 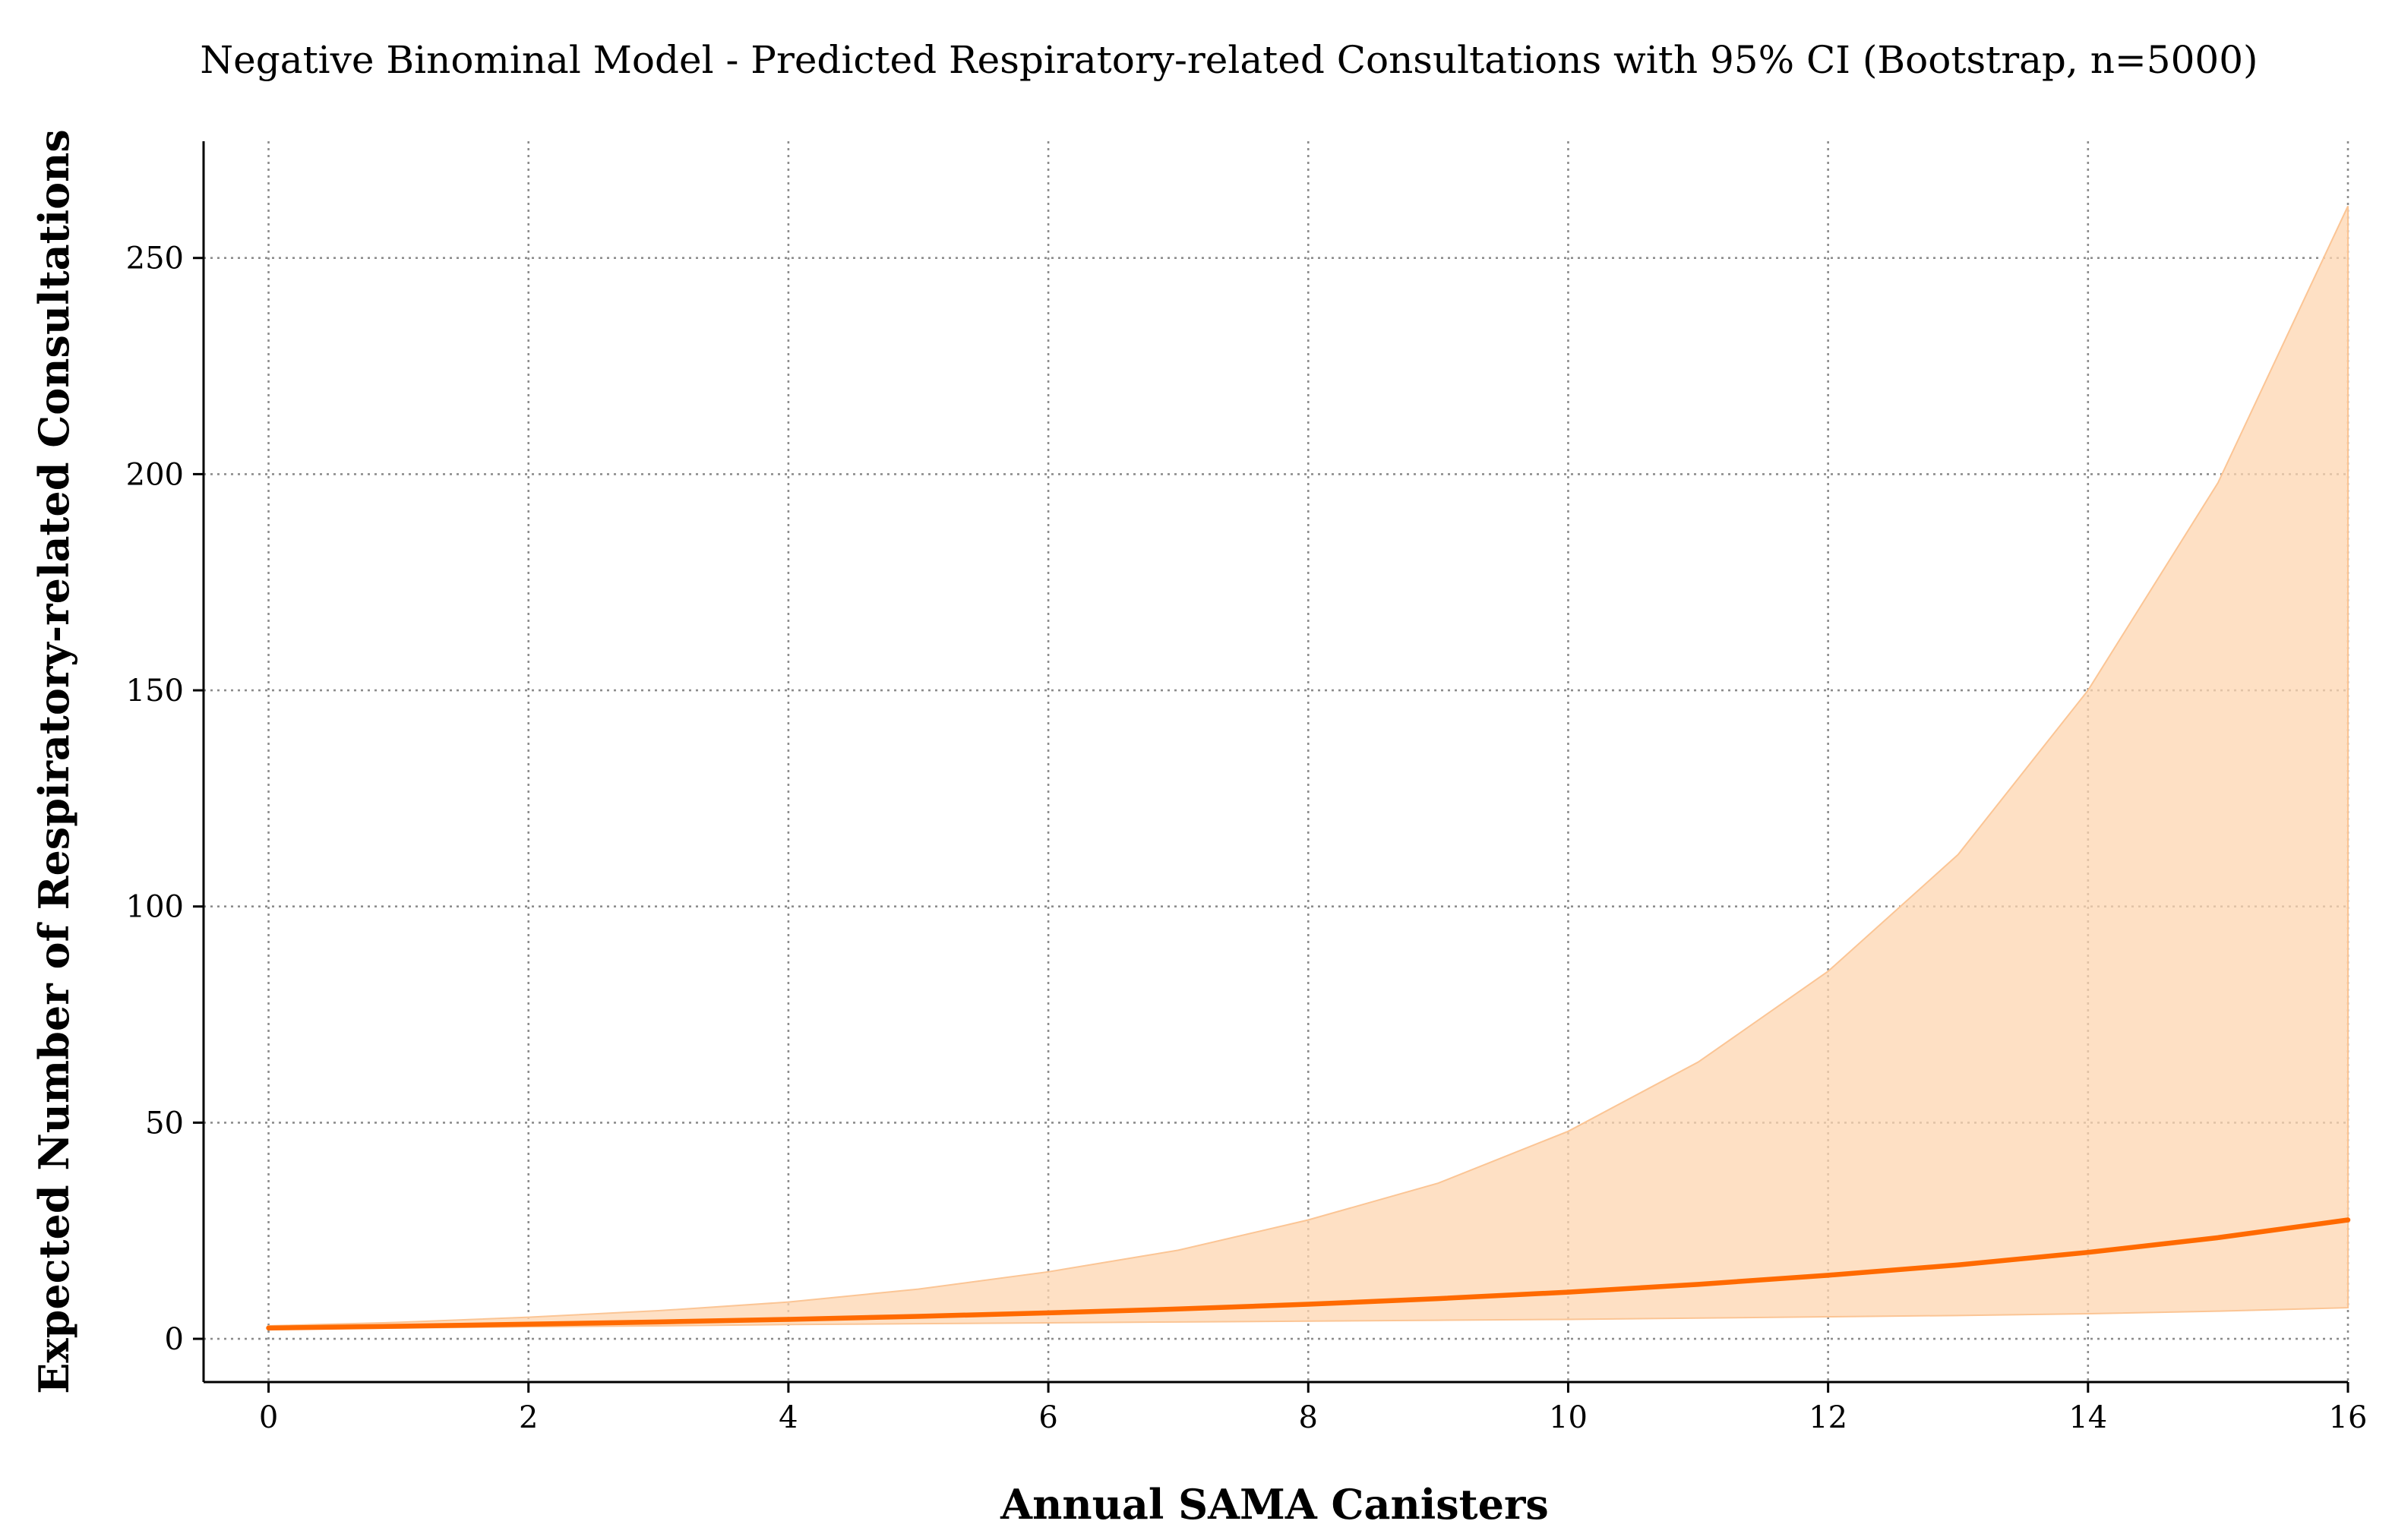 I want to click on y-tick-label: 100, so click(x=155, y=908).